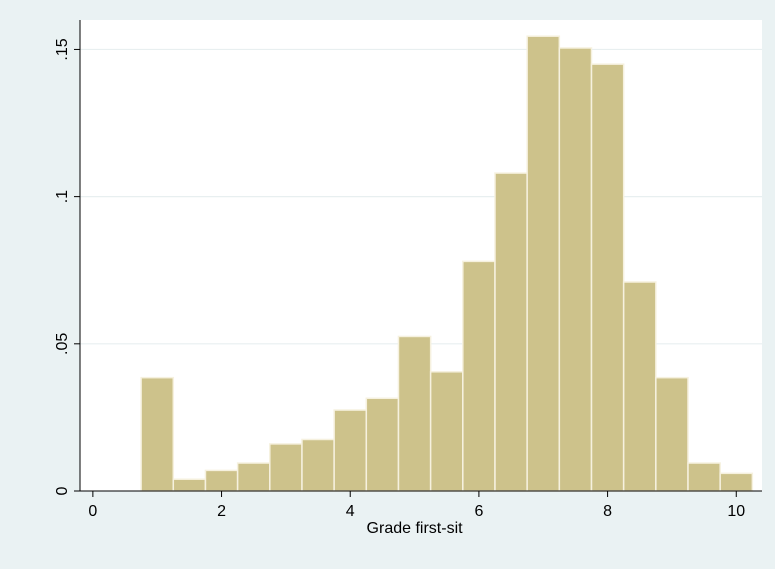  I want to click on x-tick-label: 2, so click(221, 511).